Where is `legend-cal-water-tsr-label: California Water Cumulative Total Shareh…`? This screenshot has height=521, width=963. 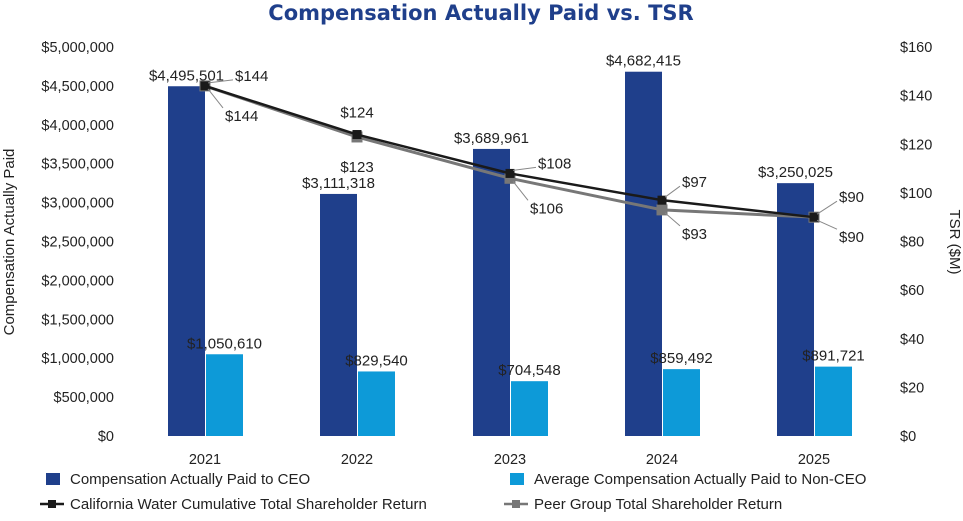
legend-cal-water-tsr-label: California Water Cumulative Total Shareh… is located at coordinates (248, 504).